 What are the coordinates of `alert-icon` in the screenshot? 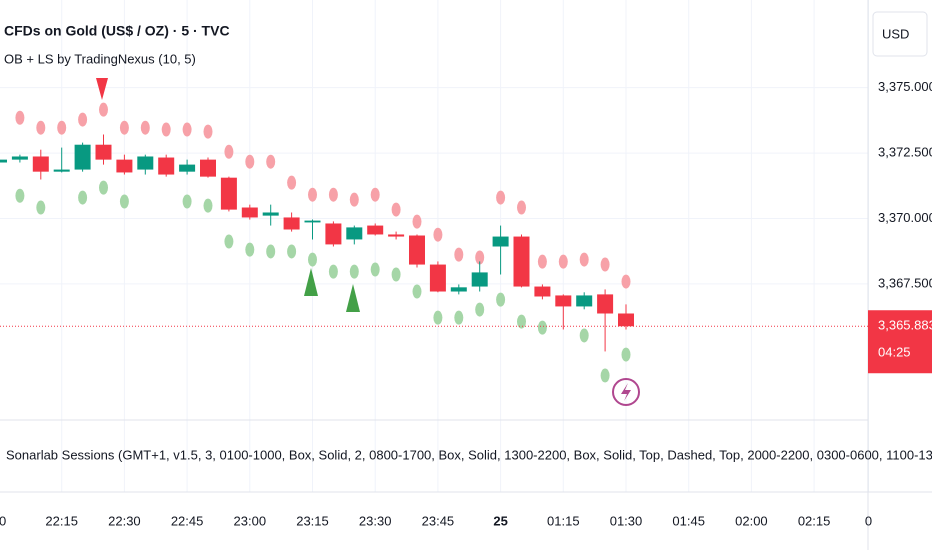 It's located at (626, 392).